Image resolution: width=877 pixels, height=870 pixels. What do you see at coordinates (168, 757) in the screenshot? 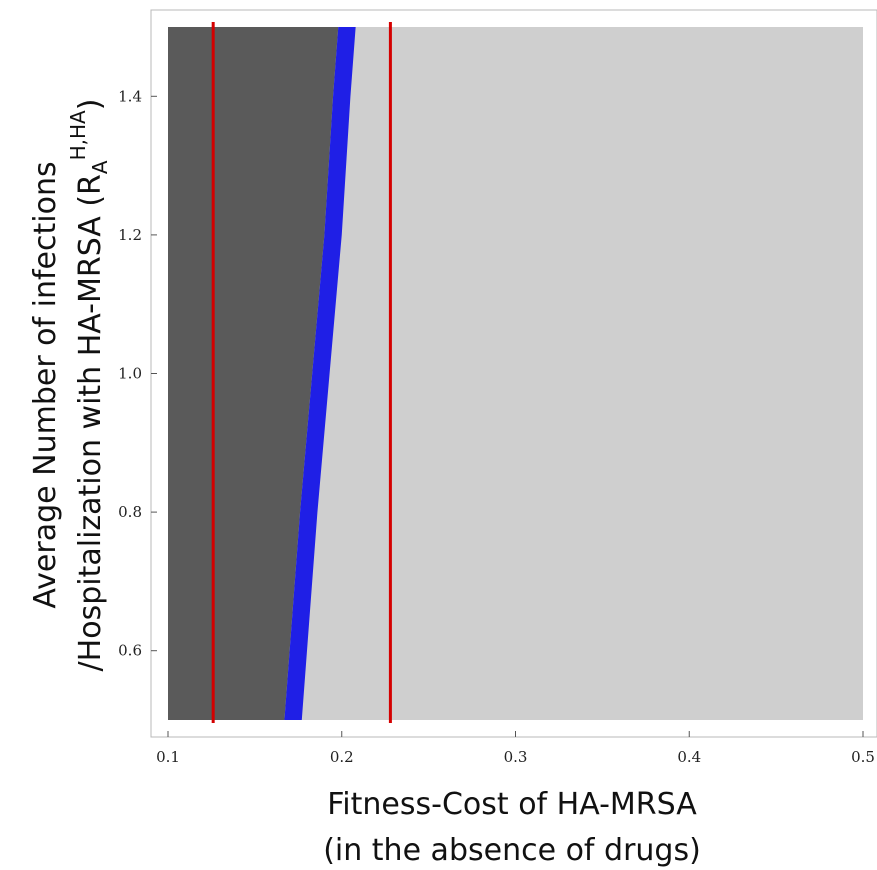
I see `x-tick-label: 0.1` at bounding box center [168, 757].